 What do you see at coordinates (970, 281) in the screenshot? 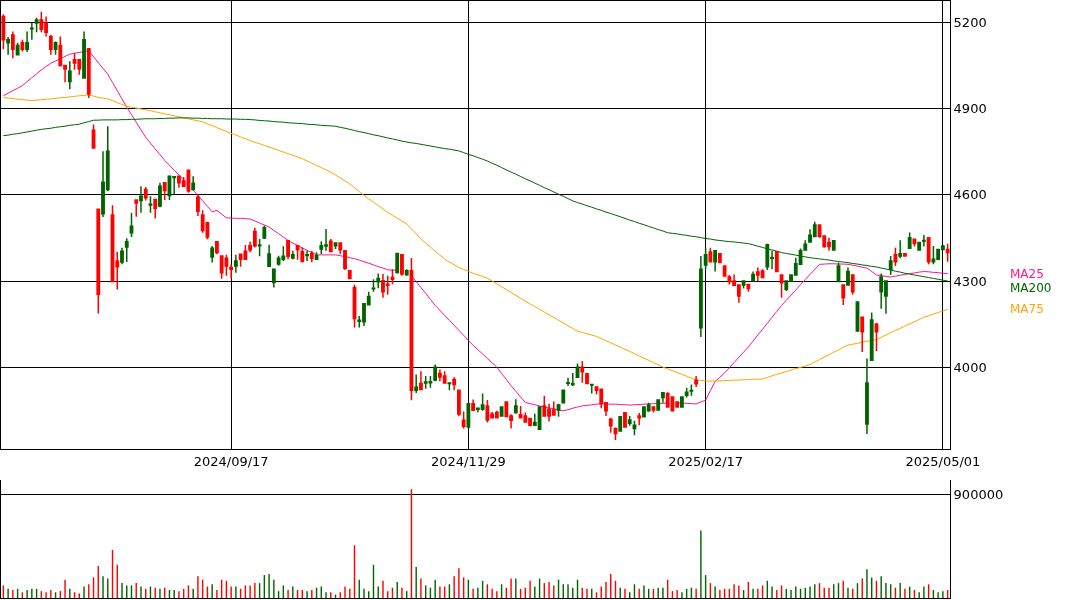
I see `y-tick-label: 4300` at bounding box center [970, 281].